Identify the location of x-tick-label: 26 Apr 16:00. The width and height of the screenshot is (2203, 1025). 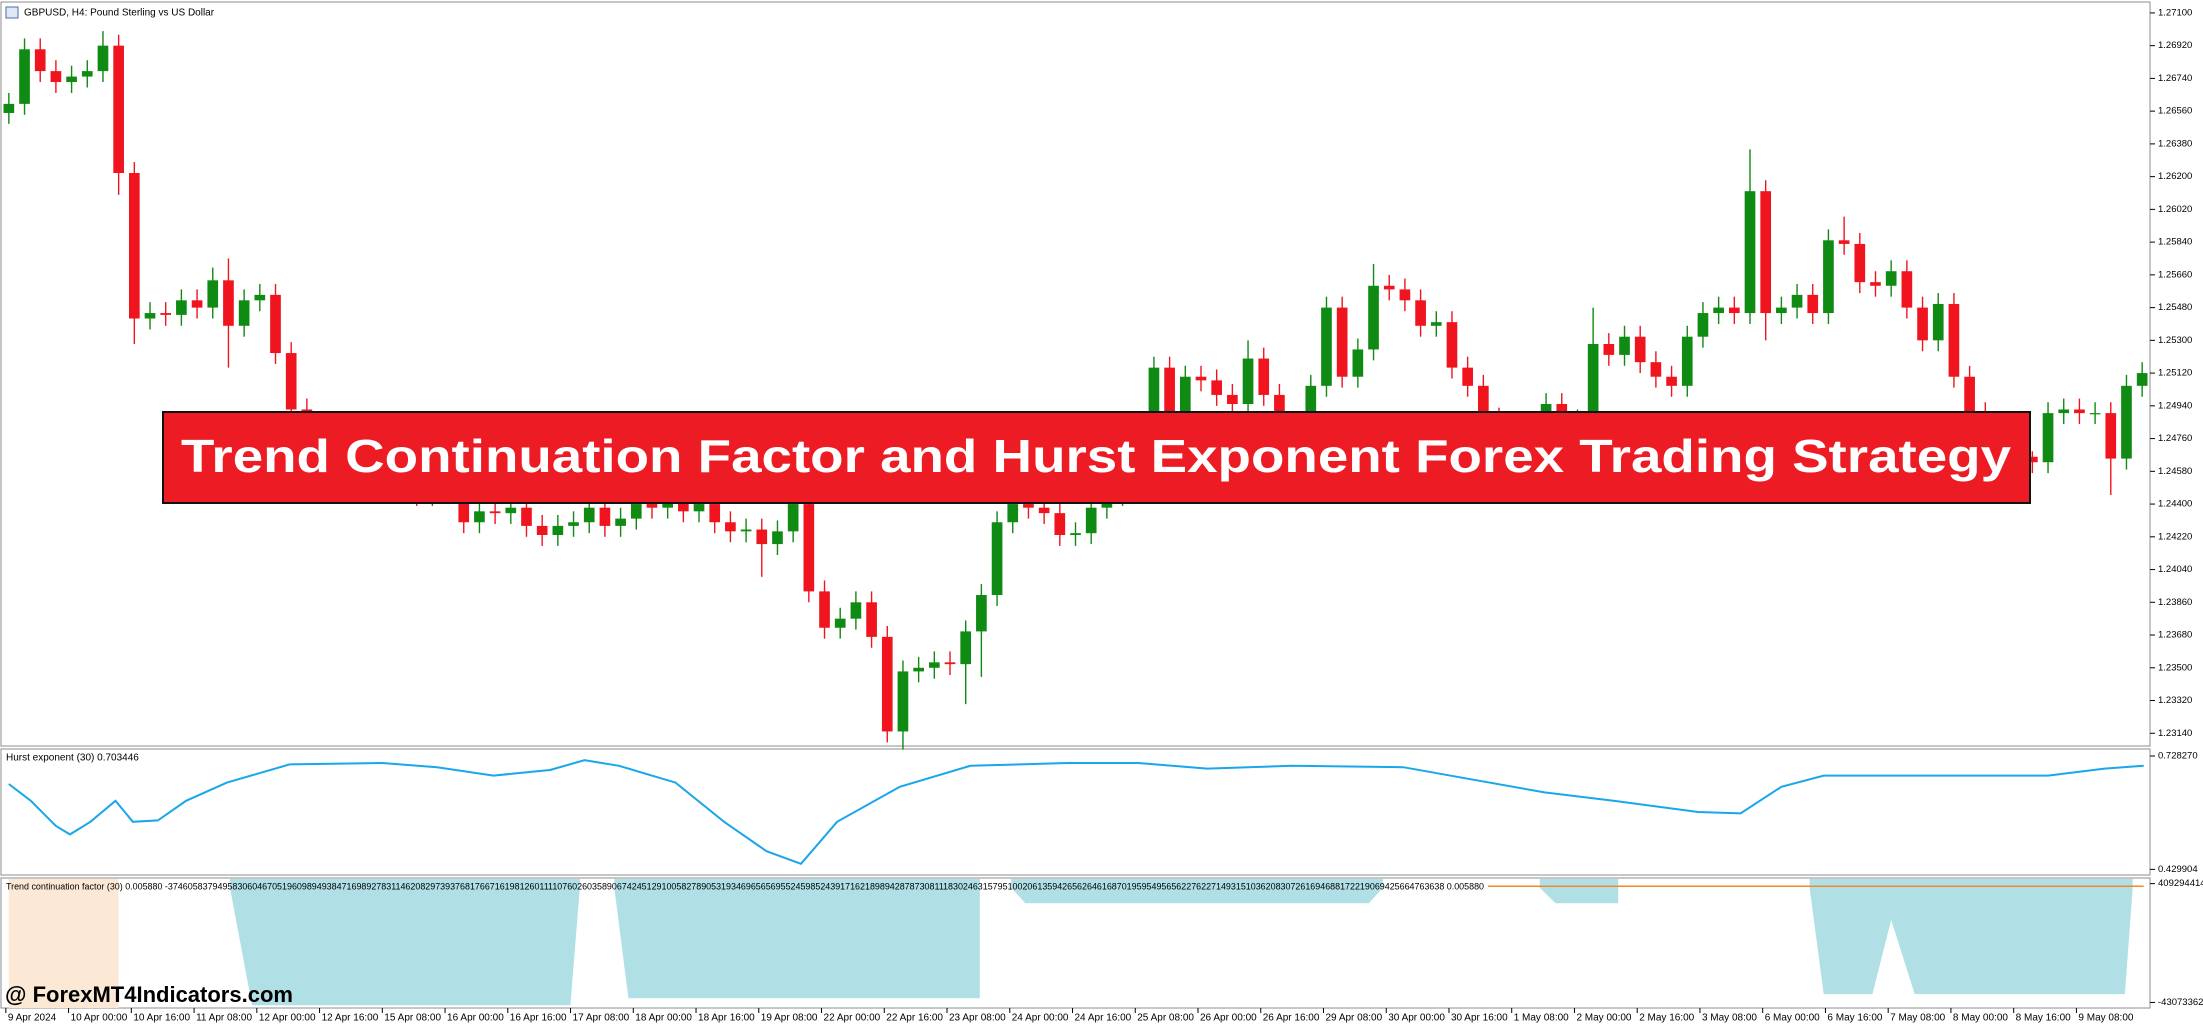
(1291, 1018).